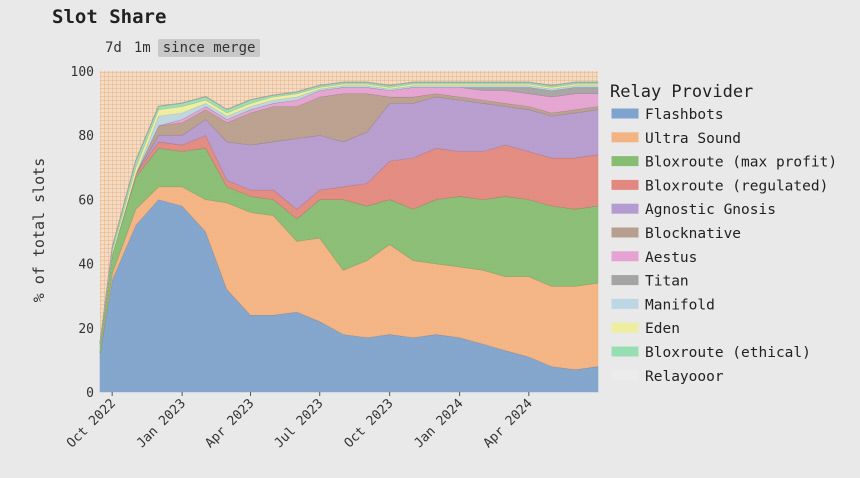 The height and width of the screenshot is (478, 860). Describe the element at coordinates (86, 136) in the screenshot. I see `y-tick-label: 80` at that location.